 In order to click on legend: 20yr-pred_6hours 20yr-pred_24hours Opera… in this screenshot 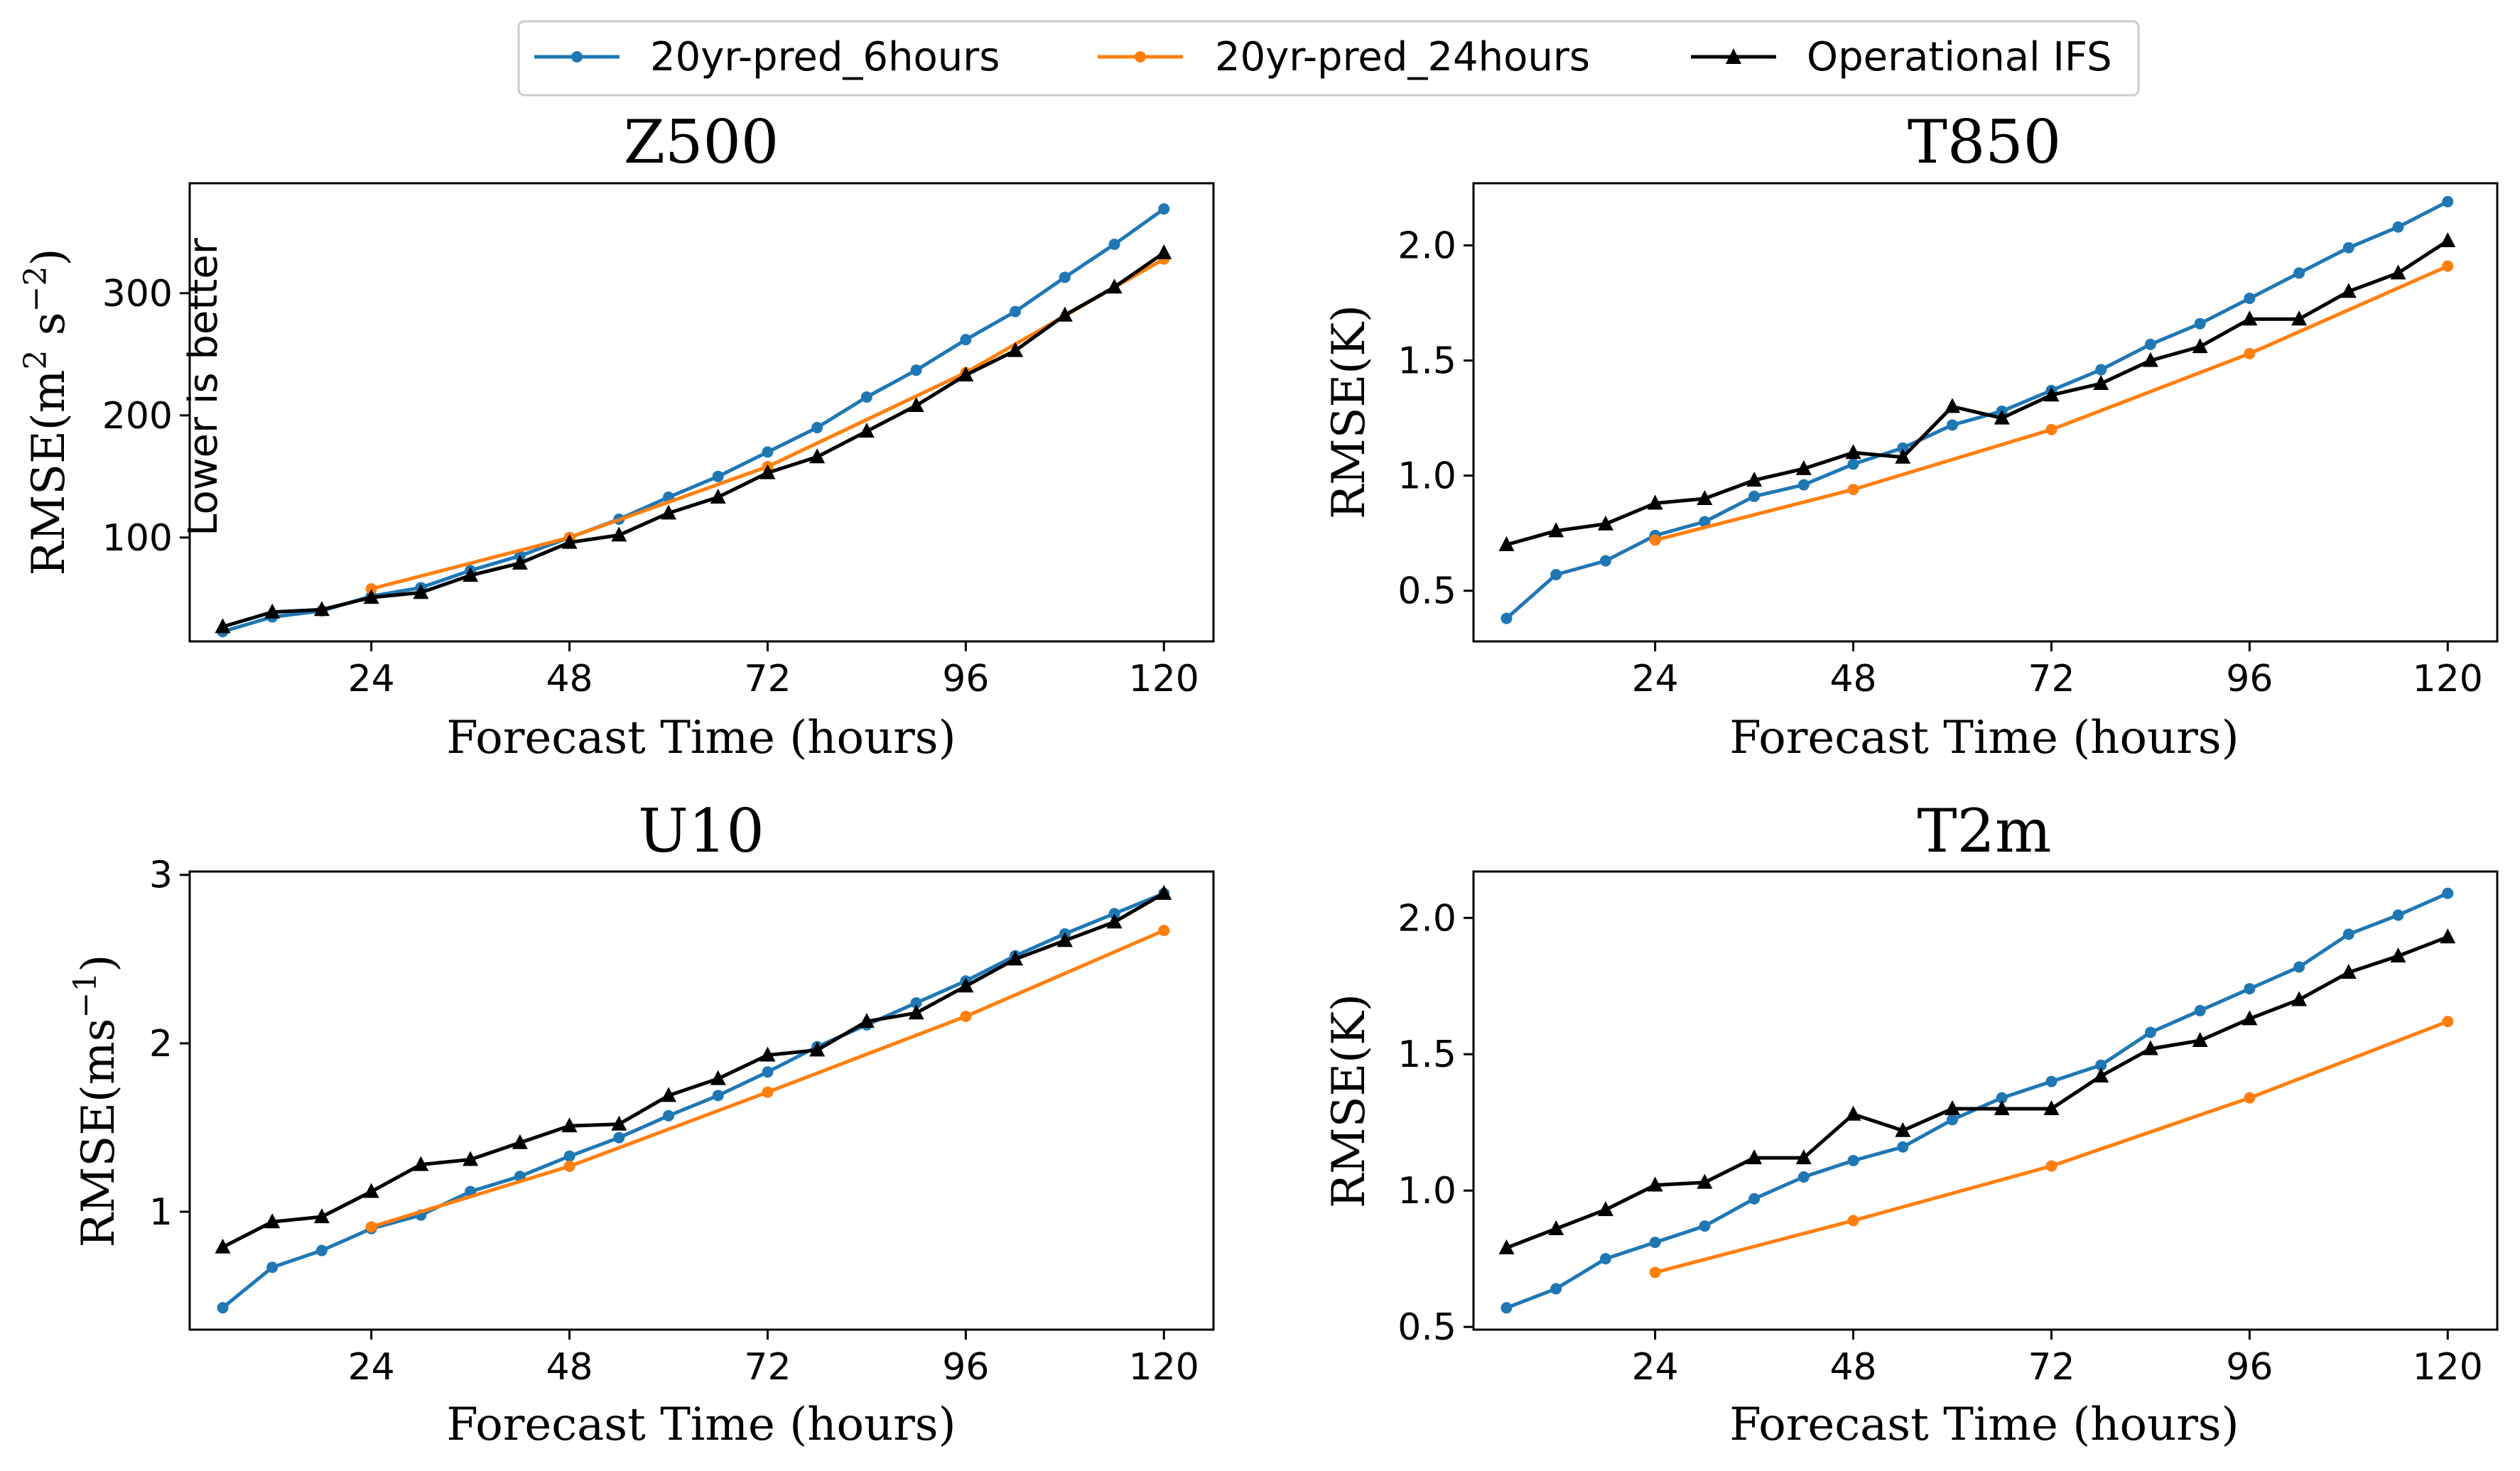, I will do `click(1328, 58)`.